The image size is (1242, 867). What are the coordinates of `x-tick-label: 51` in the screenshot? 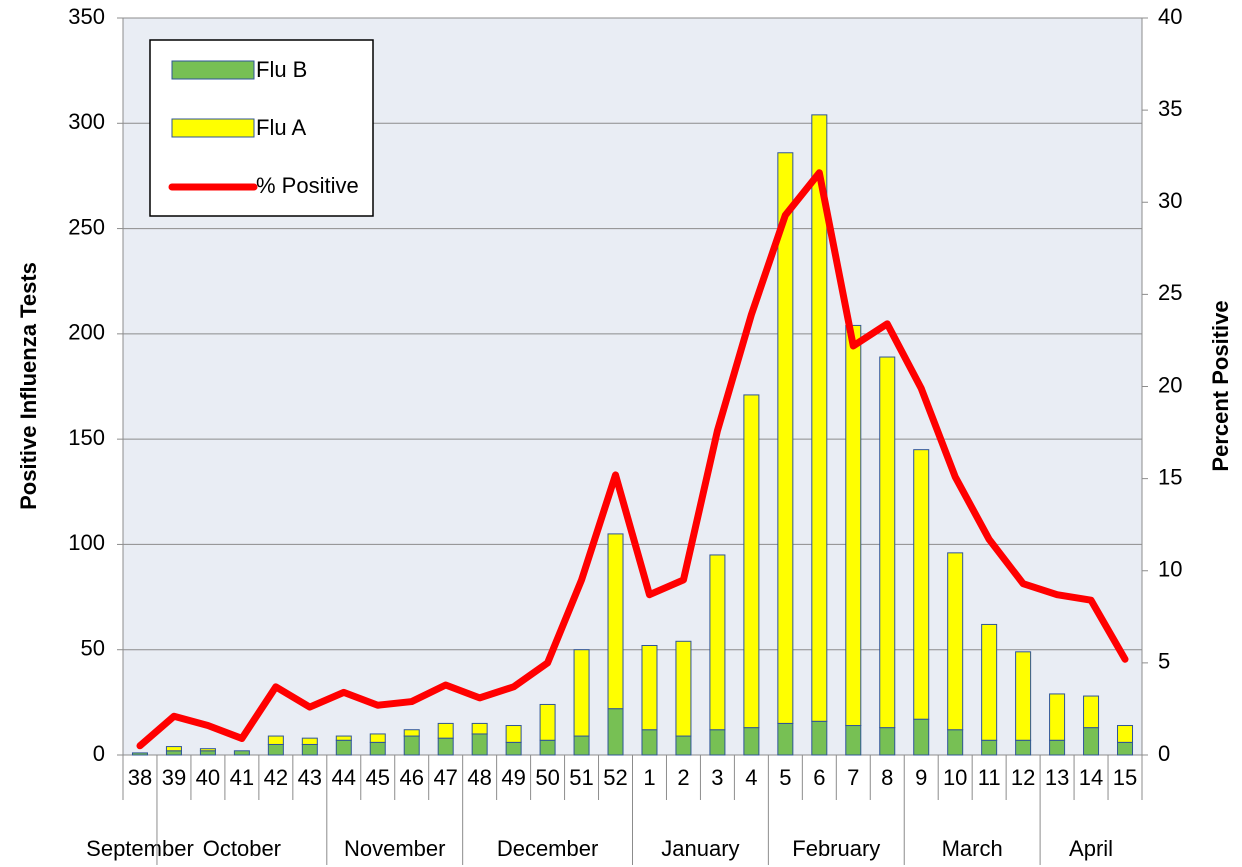 It's located at (581, 777).